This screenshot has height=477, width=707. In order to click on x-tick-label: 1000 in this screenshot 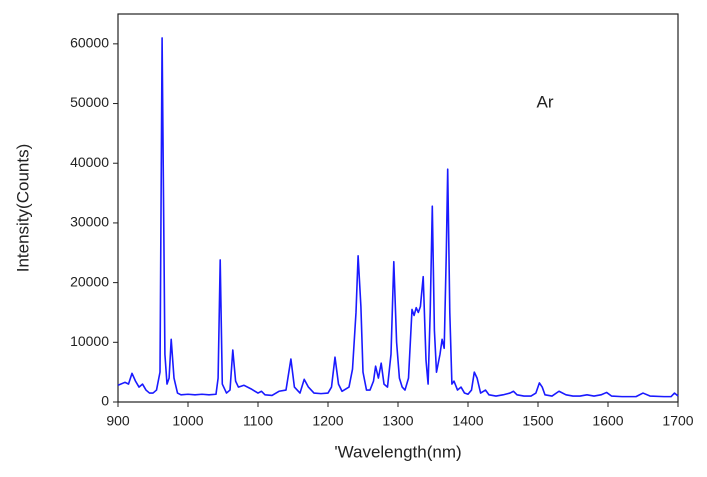, I will do `click(187, 421)`.